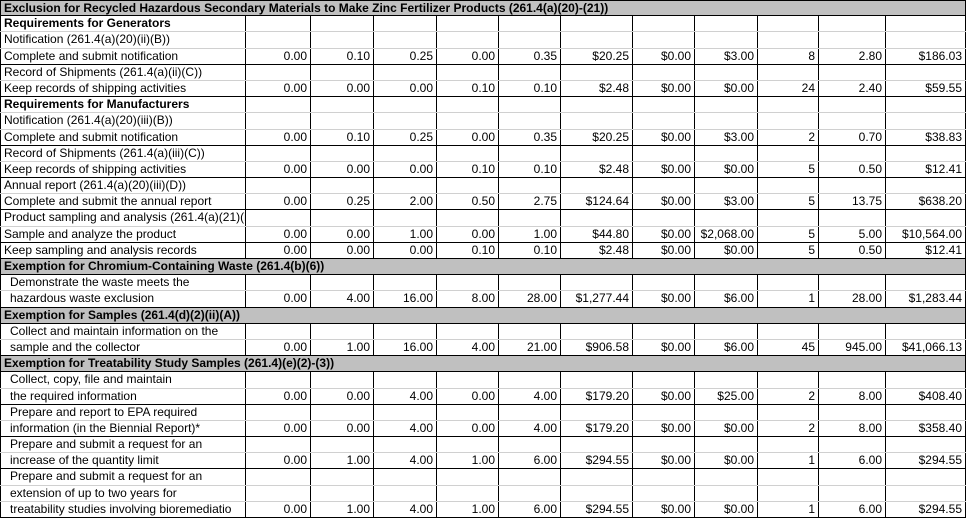 The width and height of the screenshot is (966, 518). I want to click on value-cell: 8, so click(788, 56).